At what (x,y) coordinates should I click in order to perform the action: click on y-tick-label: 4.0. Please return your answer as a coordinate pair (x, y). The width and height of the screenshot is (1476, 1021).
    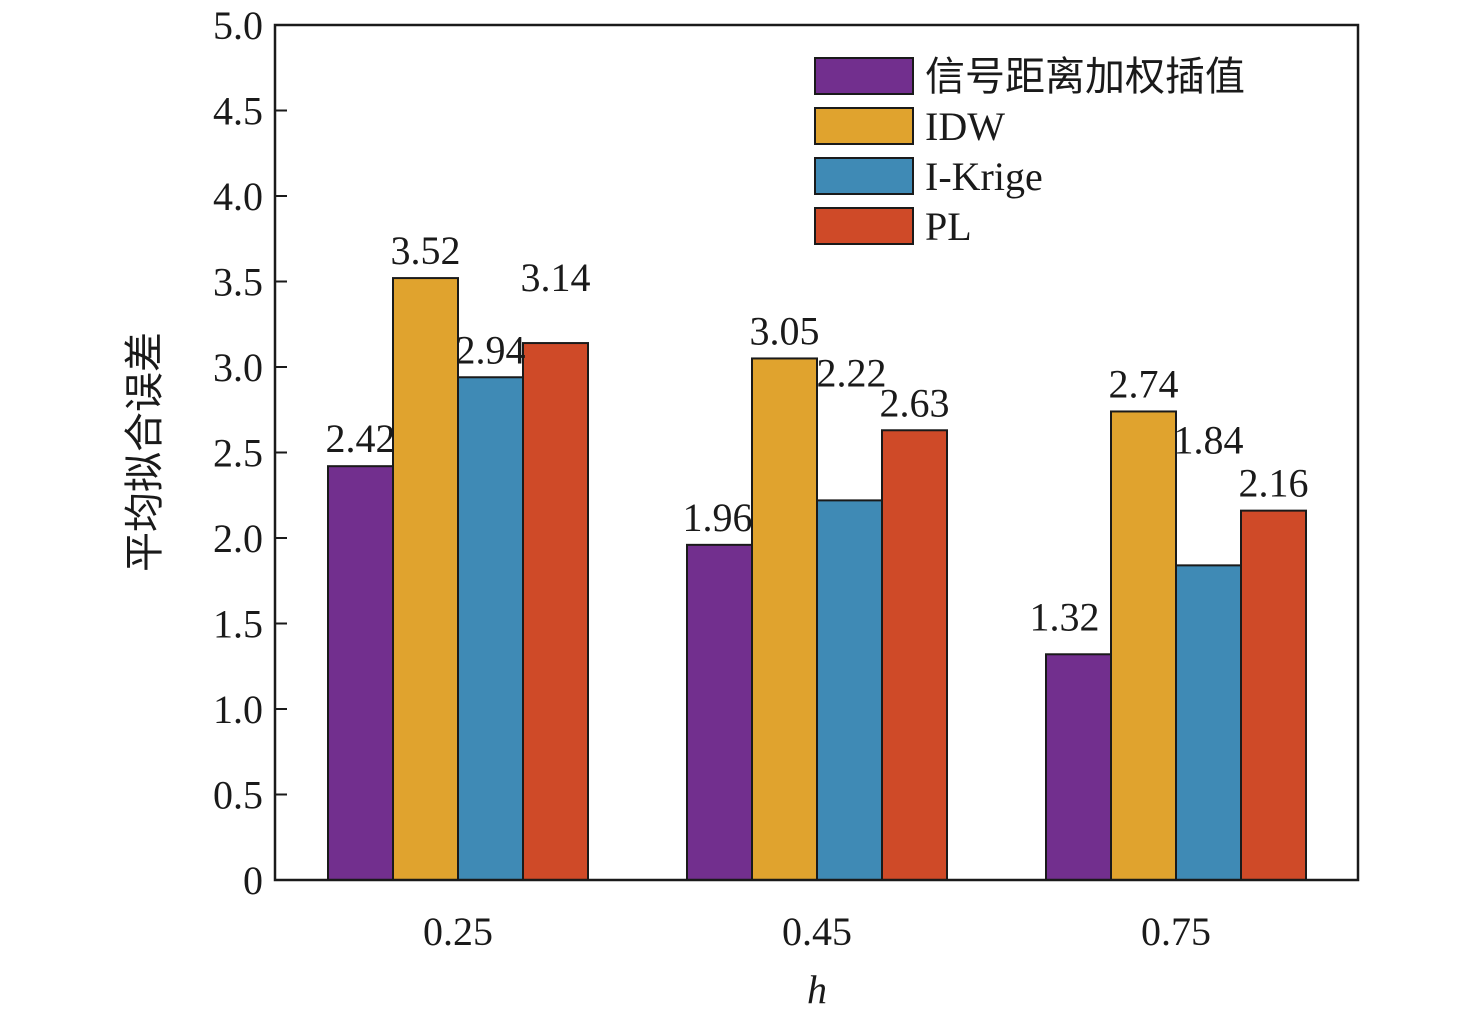
    Looking at the image, I should click on (238, 196).